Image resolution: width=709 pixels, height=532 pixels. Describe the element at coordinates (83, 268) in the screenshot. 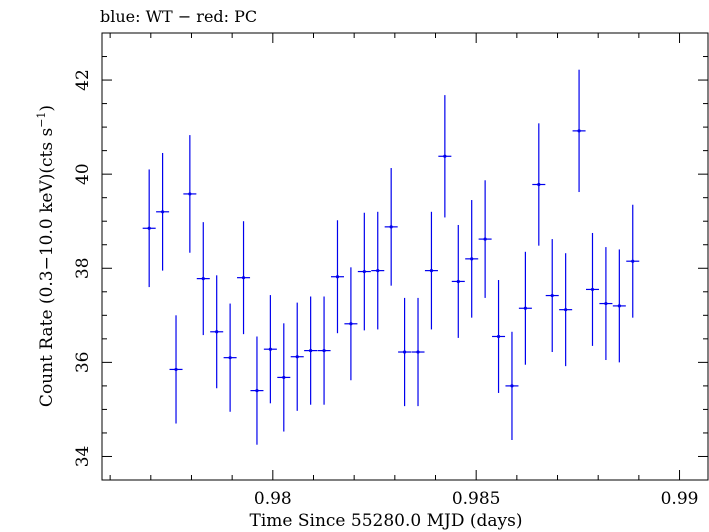

I see `y-tick-label: 38` at that location.